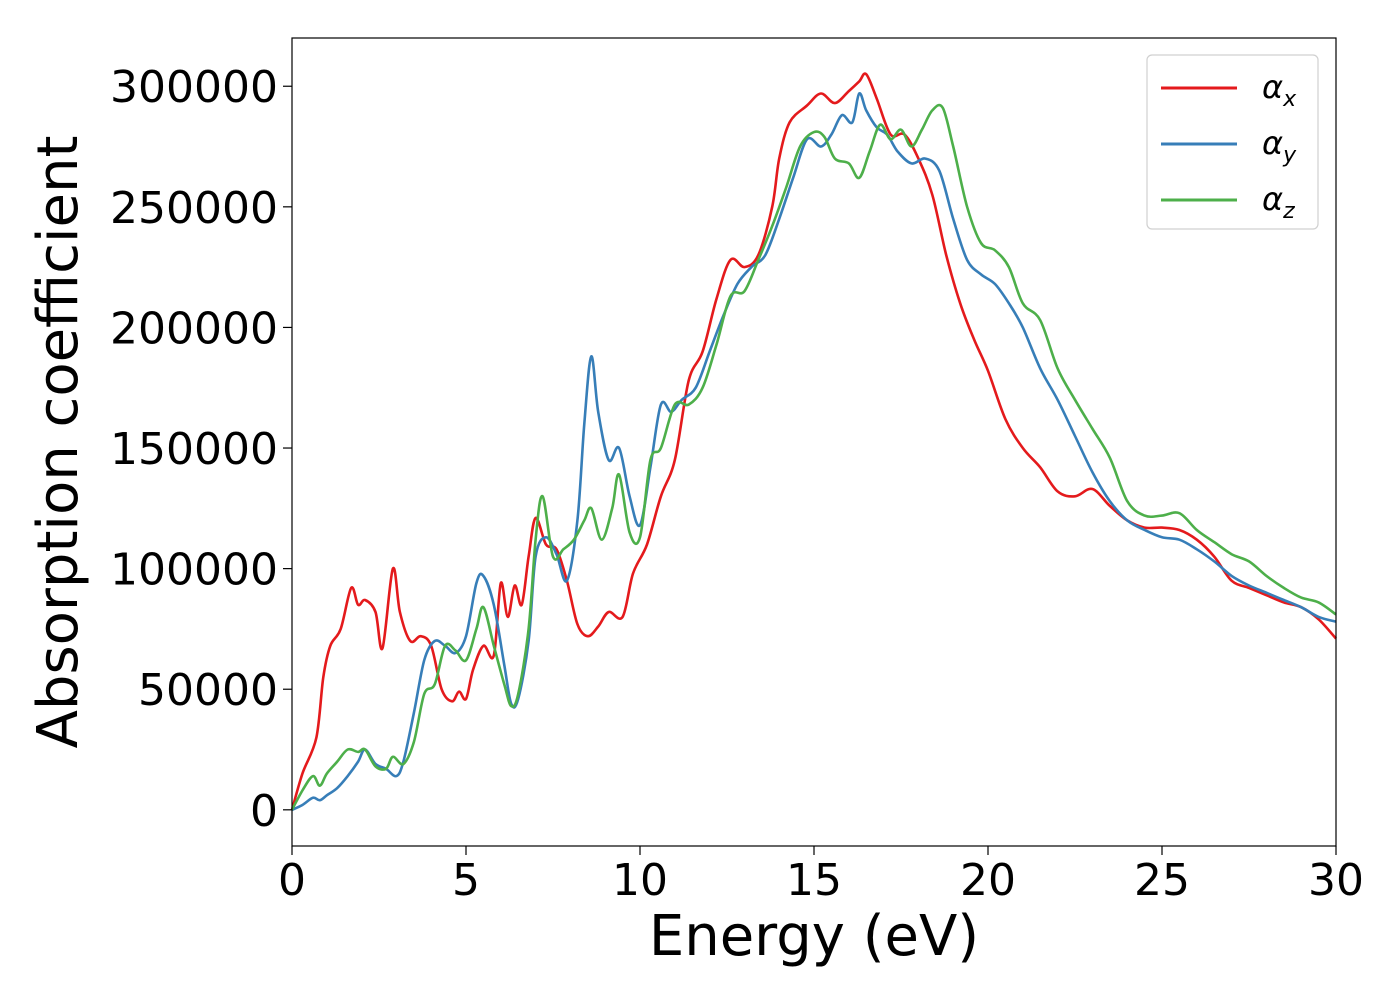 The image size is (1400, 1000). What do you see at coordinates (194, 449) in the screenshot?
I see `y-tick-label: 150000` at bounding box center [194, 449].